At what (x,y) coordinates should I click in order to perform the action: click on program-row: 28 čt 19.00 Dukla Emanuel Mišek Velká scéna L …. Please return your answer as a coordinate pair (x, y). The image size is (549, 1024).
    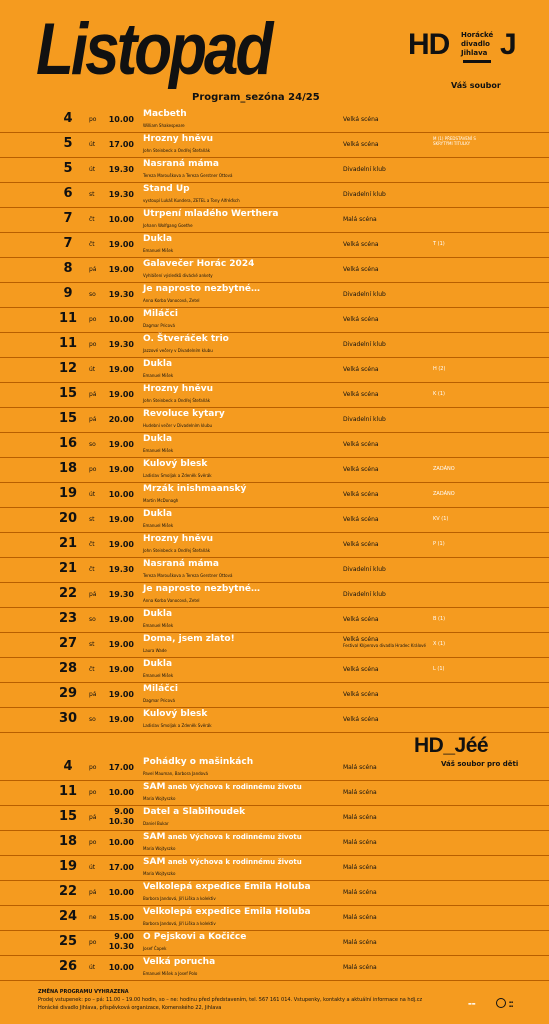
    Looking at the image, I should click on (274, 670).